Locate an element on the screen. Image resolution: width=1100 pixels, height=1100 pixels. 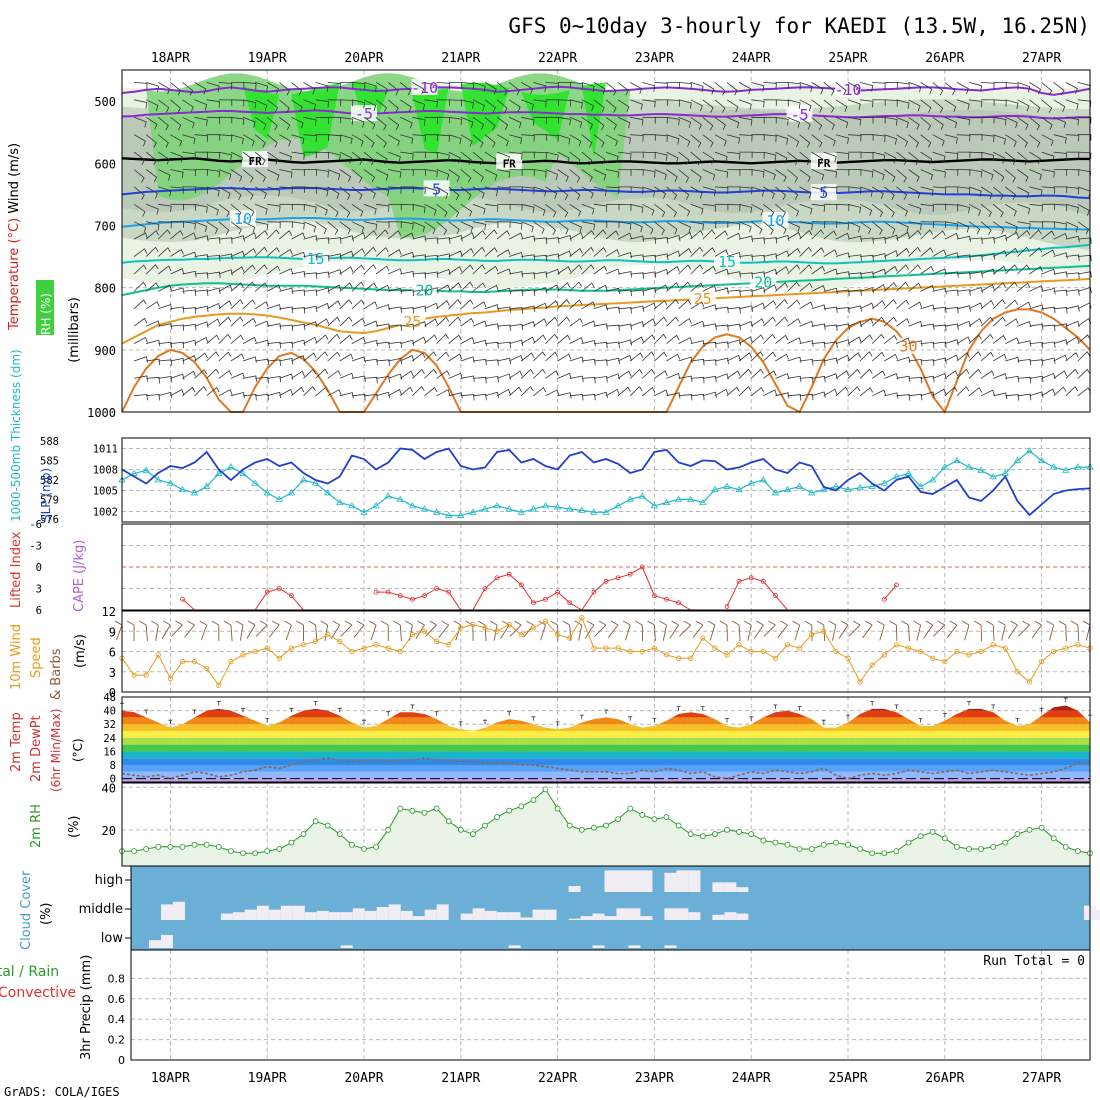
date-label-top: 24APR is located at coordinates (751, 58).